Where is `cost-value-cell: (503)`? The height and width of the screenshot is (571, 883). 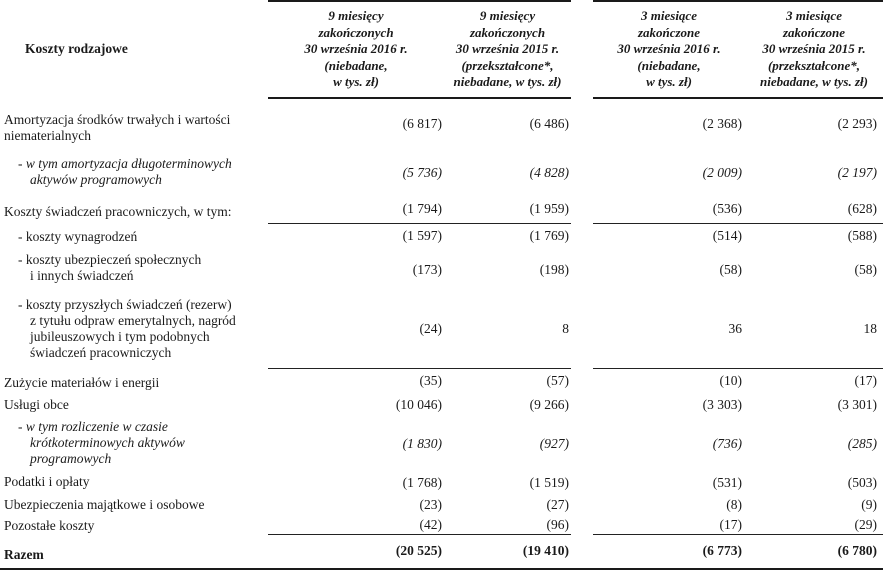 cost-value-cell: (503) is located at coordinates (862, 482).